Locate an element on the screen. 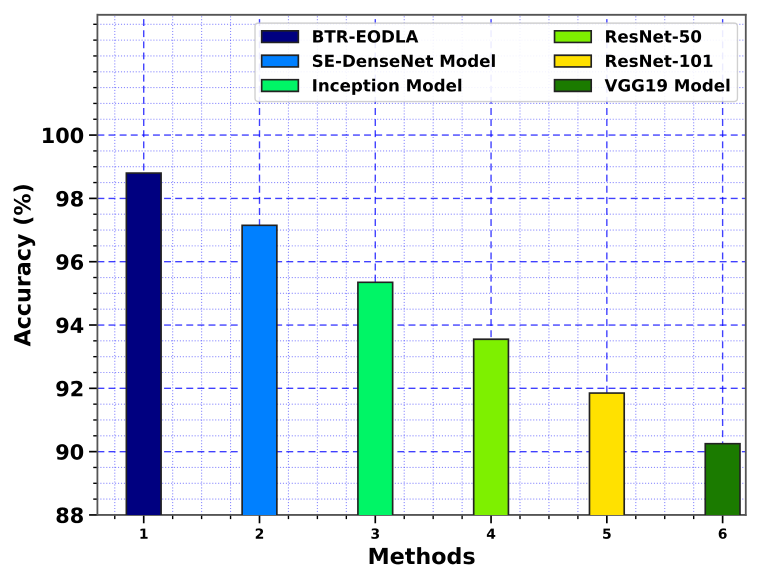 The height and width of the screenshot is (569, 761). y-tick-label: 94 is located at coordinates (70, 325).